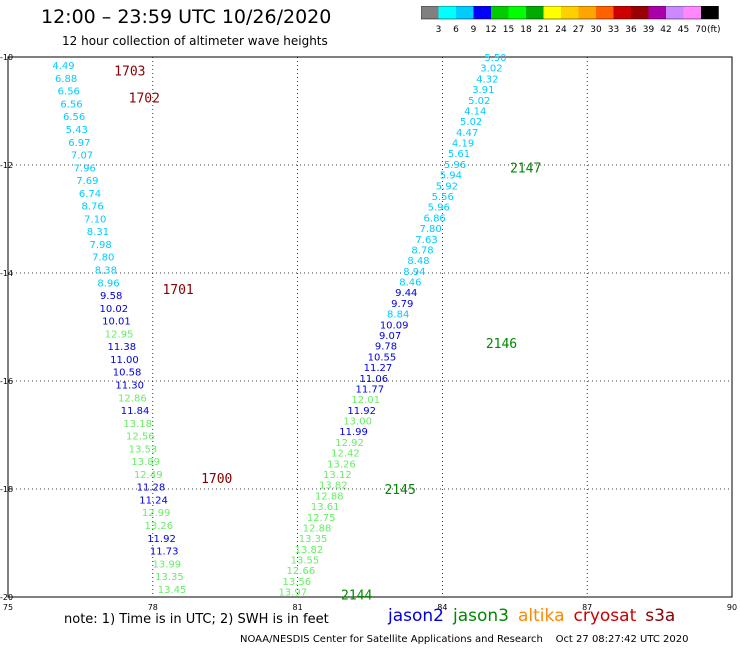  What do you see at coordinates (613, 30) in the screenshot?
I see `legend-label: 33` at bounding box center [613, 30].